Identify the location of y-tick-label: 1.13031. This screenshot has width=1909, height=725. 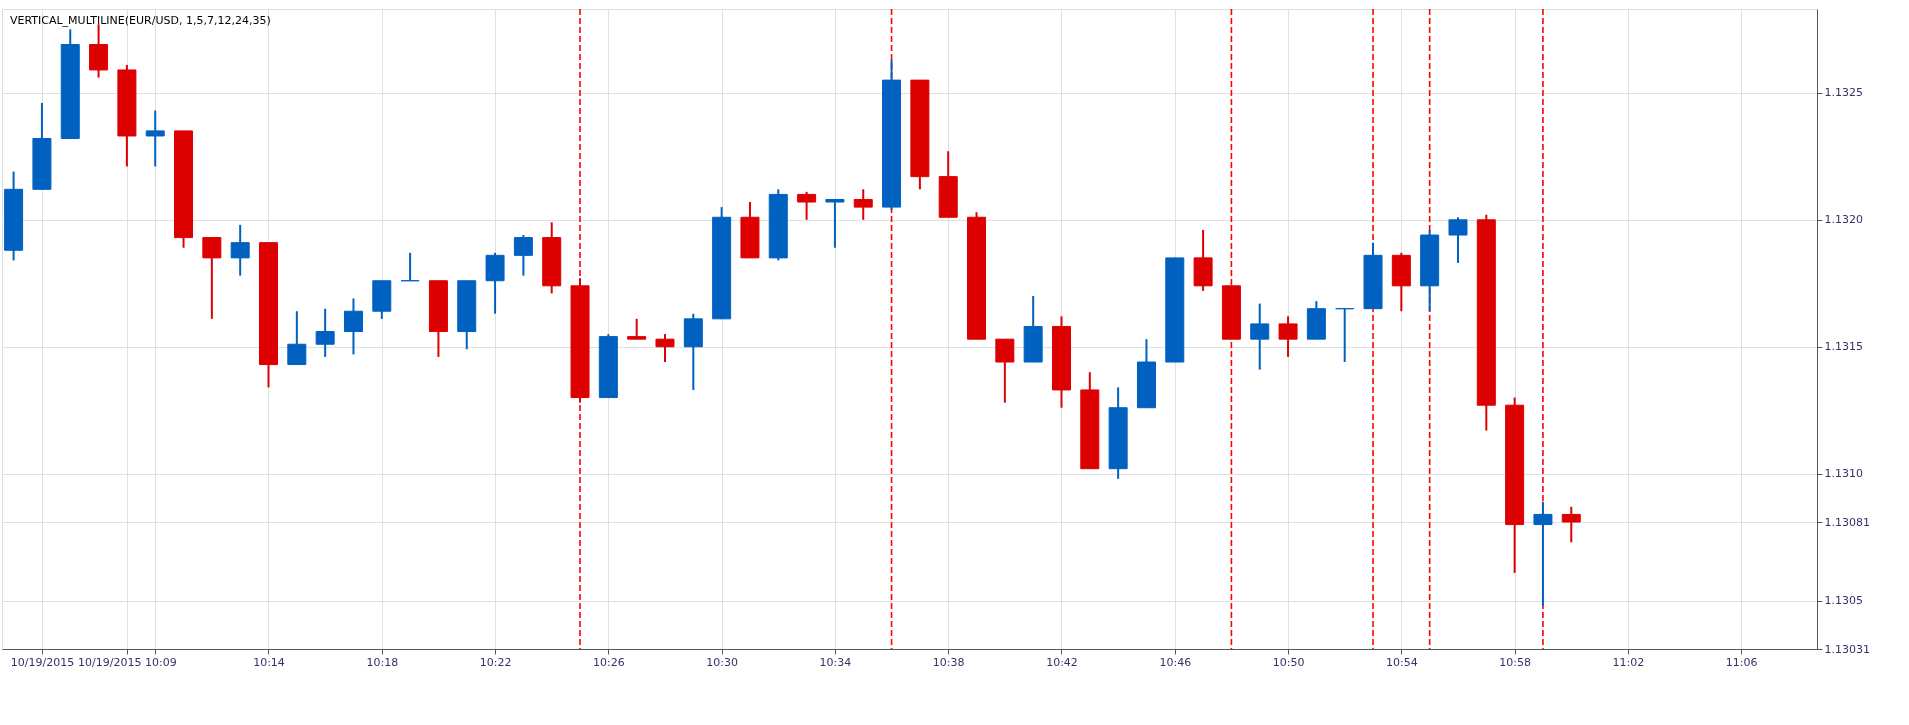
(1847, 649).